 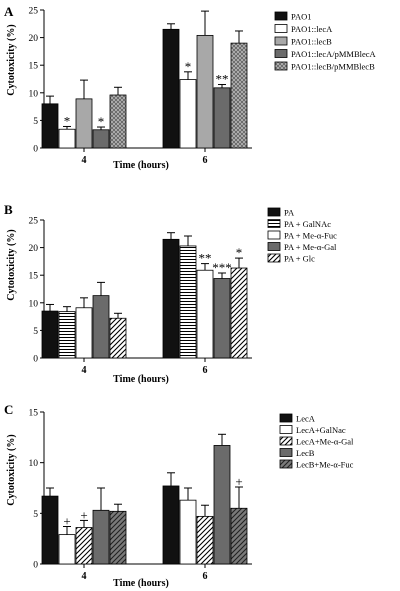 What do you see at coordinates (321, 430) in the screenshot?
I see `legend-label: LecA+GalNac` at bounding box center [321, 430].